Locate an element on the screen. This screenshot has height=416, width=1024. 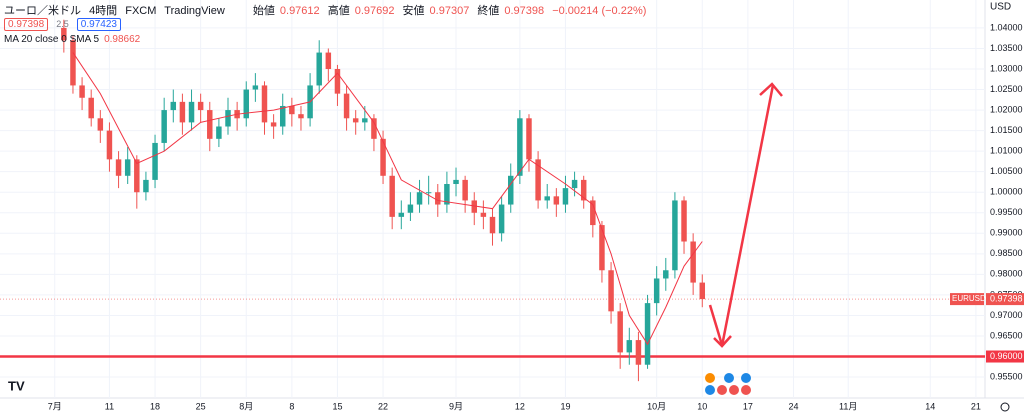
ask: 0.97423 is located at coordinates (98, 24).